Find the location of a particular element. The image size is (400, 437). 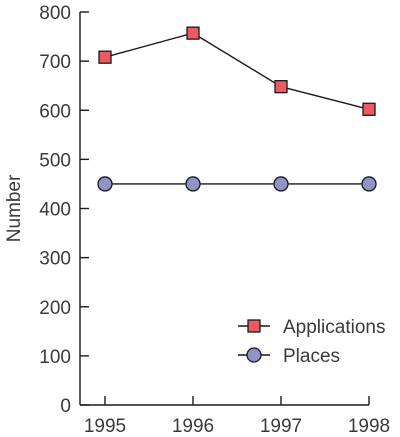

y-tick-label: 300 is located at coordinates (55, 259).